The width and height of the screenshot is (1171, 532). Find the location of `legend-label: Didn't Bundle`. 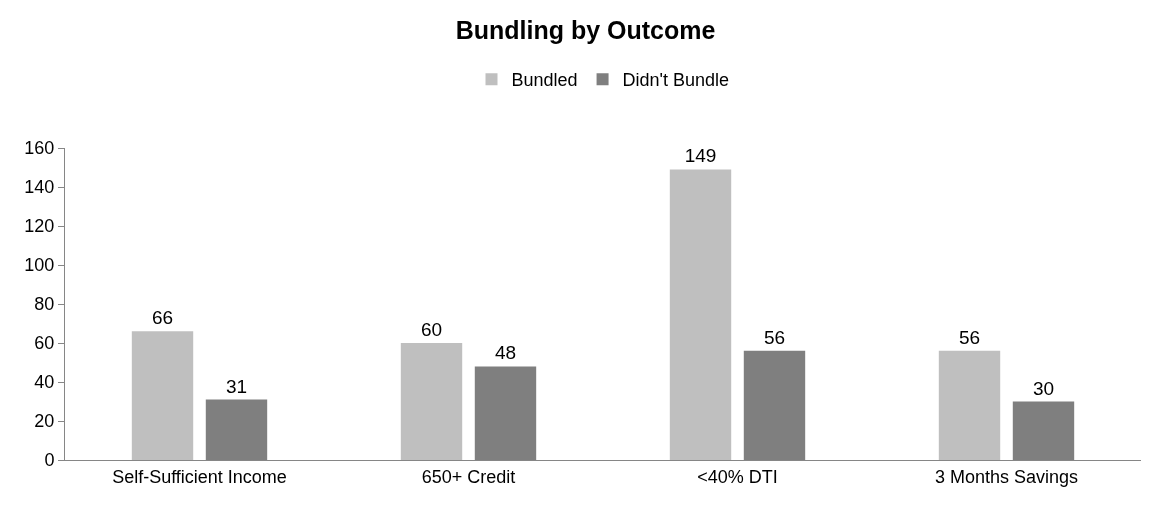

legend-label: Didn't Bundle is located at coordinates (676, 80).